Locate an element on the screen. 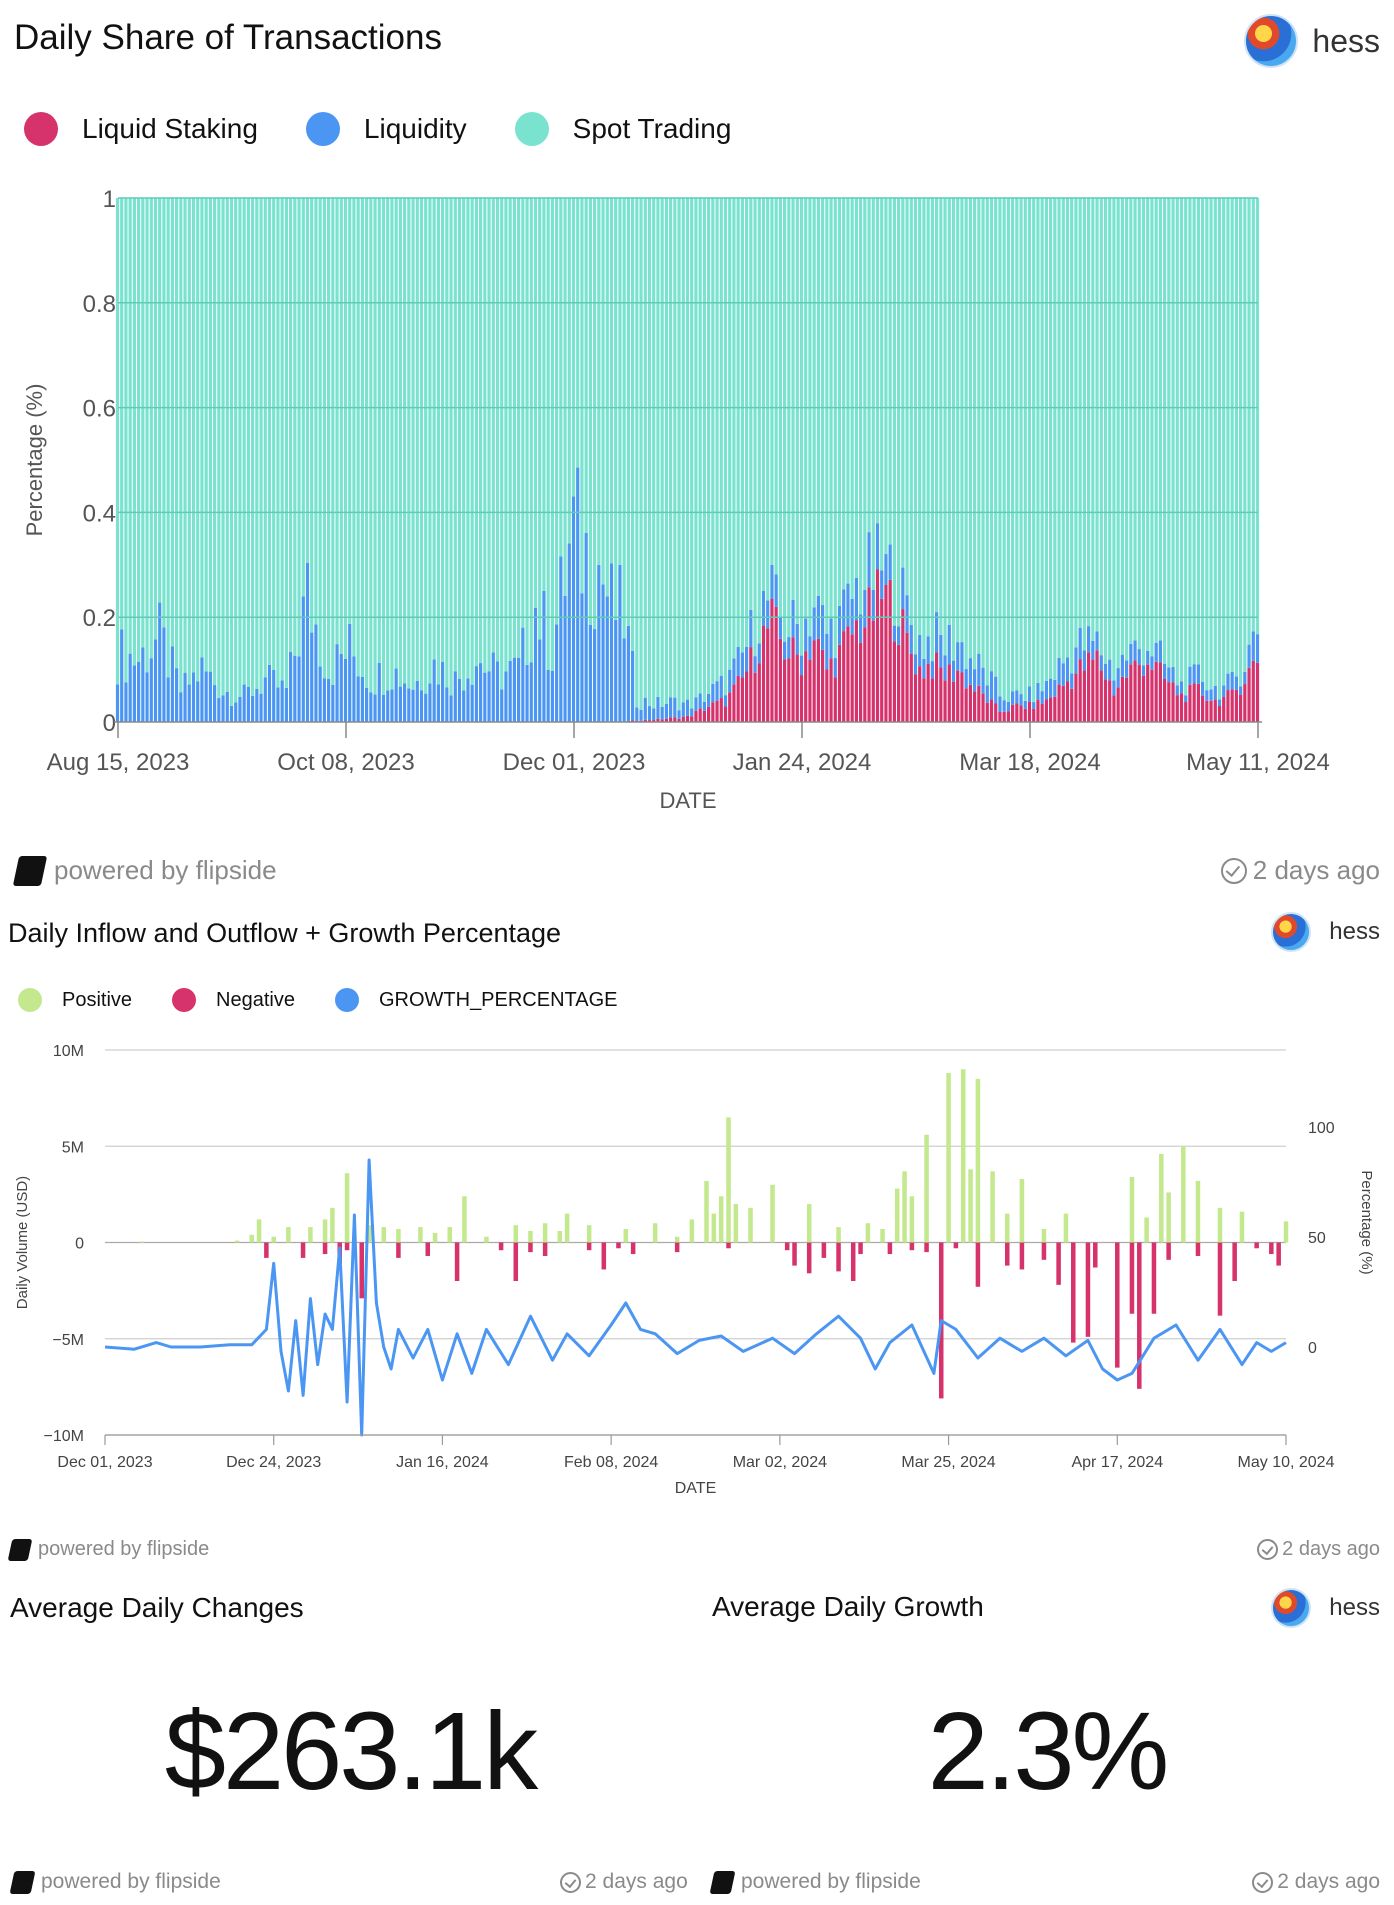 This screenshot has width=1394, height=1905. legend-item-liquid-staking: Liquid Staking is located at coordinates (141, 129).